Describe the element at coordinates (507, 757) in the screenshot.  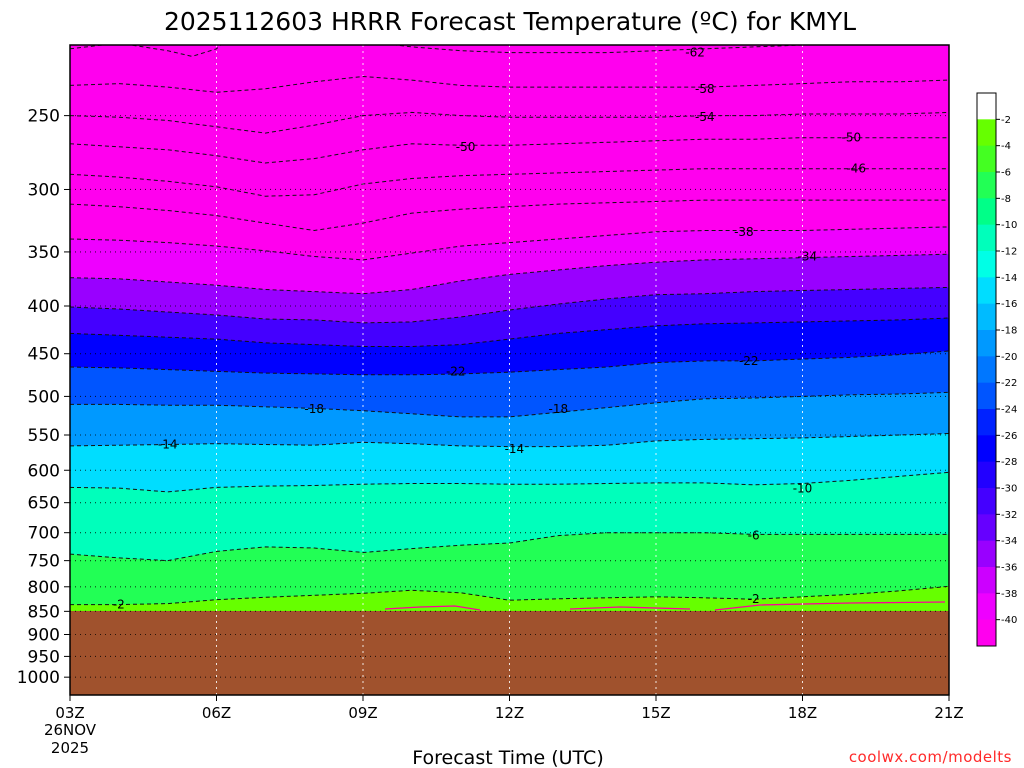
I see `x-axis-label: Forecast Time (UTC)` at that location.